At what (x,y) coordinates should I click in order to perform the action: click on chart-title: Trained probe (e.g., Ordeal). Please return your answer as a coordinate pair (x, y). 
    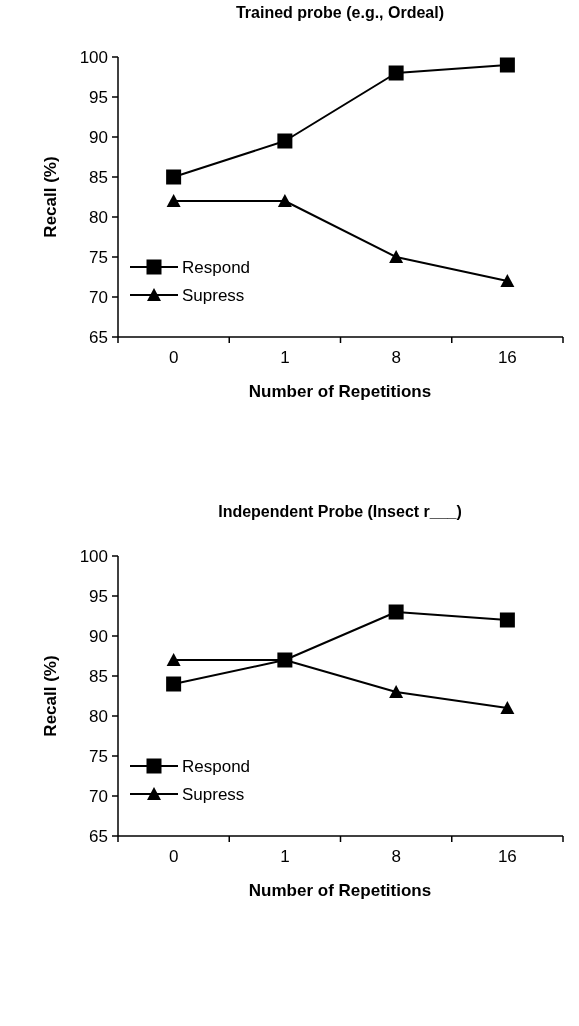
    Looking at the image, I should click on (340, 12).